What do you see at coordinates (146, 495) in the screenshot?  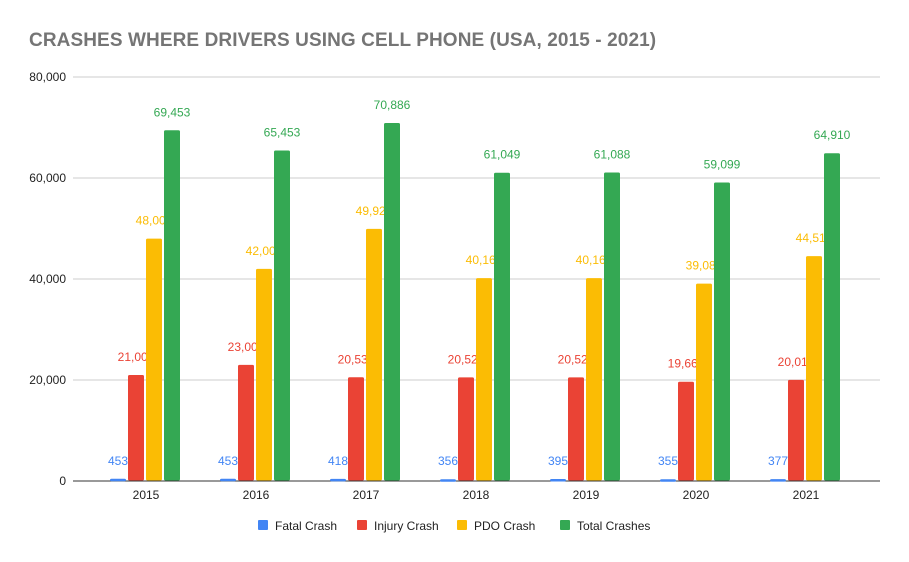 I see `x-tick-label: 2015` at bounding box center [146, 495].